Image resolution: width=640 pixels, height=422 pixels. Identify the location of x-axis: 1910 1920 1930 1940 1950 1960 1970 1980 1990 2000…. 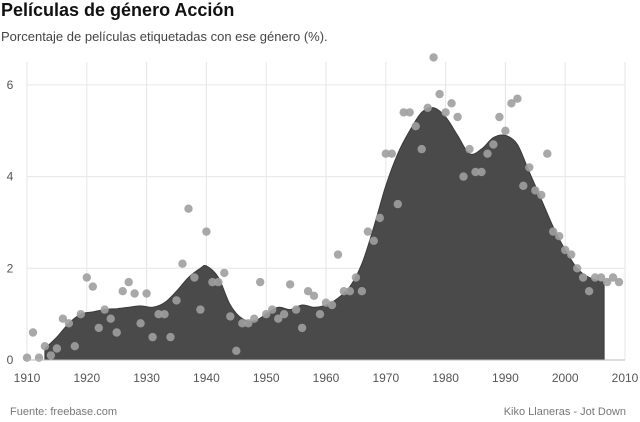
(326, 372).